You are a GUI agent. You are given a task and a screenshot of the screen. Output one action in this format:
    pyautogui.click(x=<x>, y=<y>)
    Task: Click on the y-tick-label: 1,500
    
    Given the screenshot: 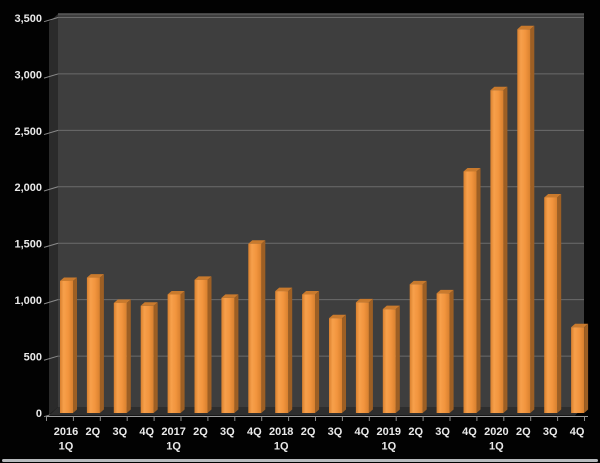 What is the action you would take?
    pyautogui.click(x=28, y=245)
    